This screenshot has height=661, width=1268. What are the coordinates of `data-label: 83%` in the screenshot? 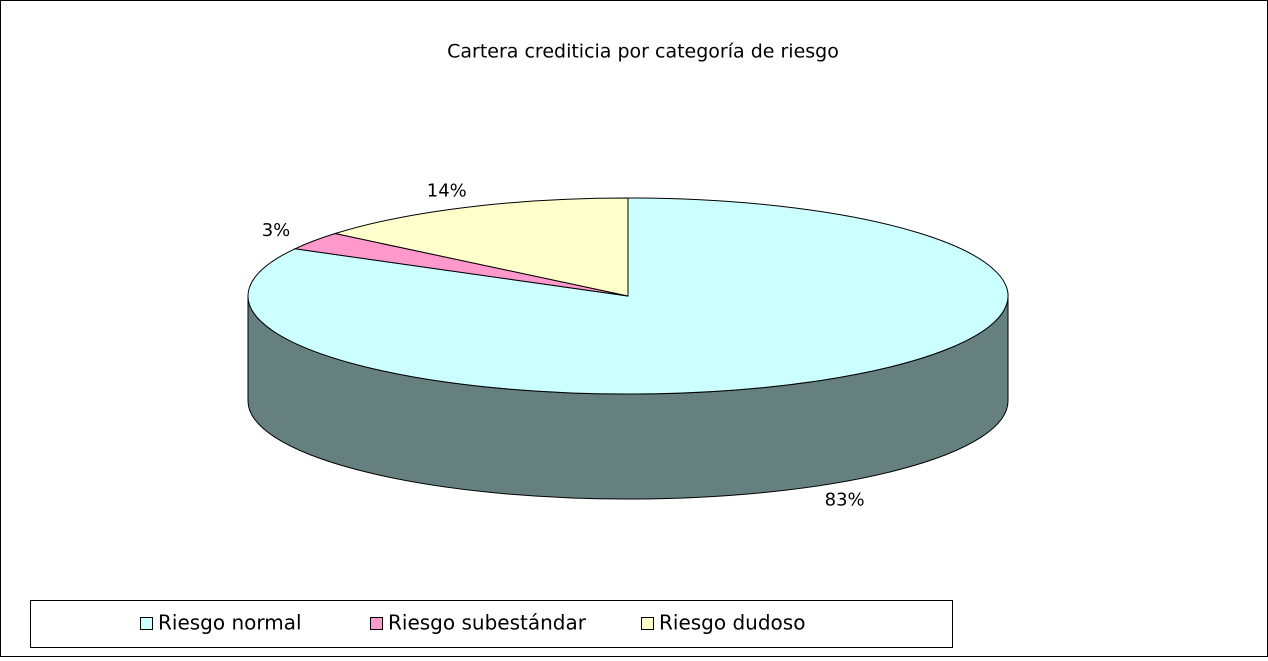 It's located at (845, 500).